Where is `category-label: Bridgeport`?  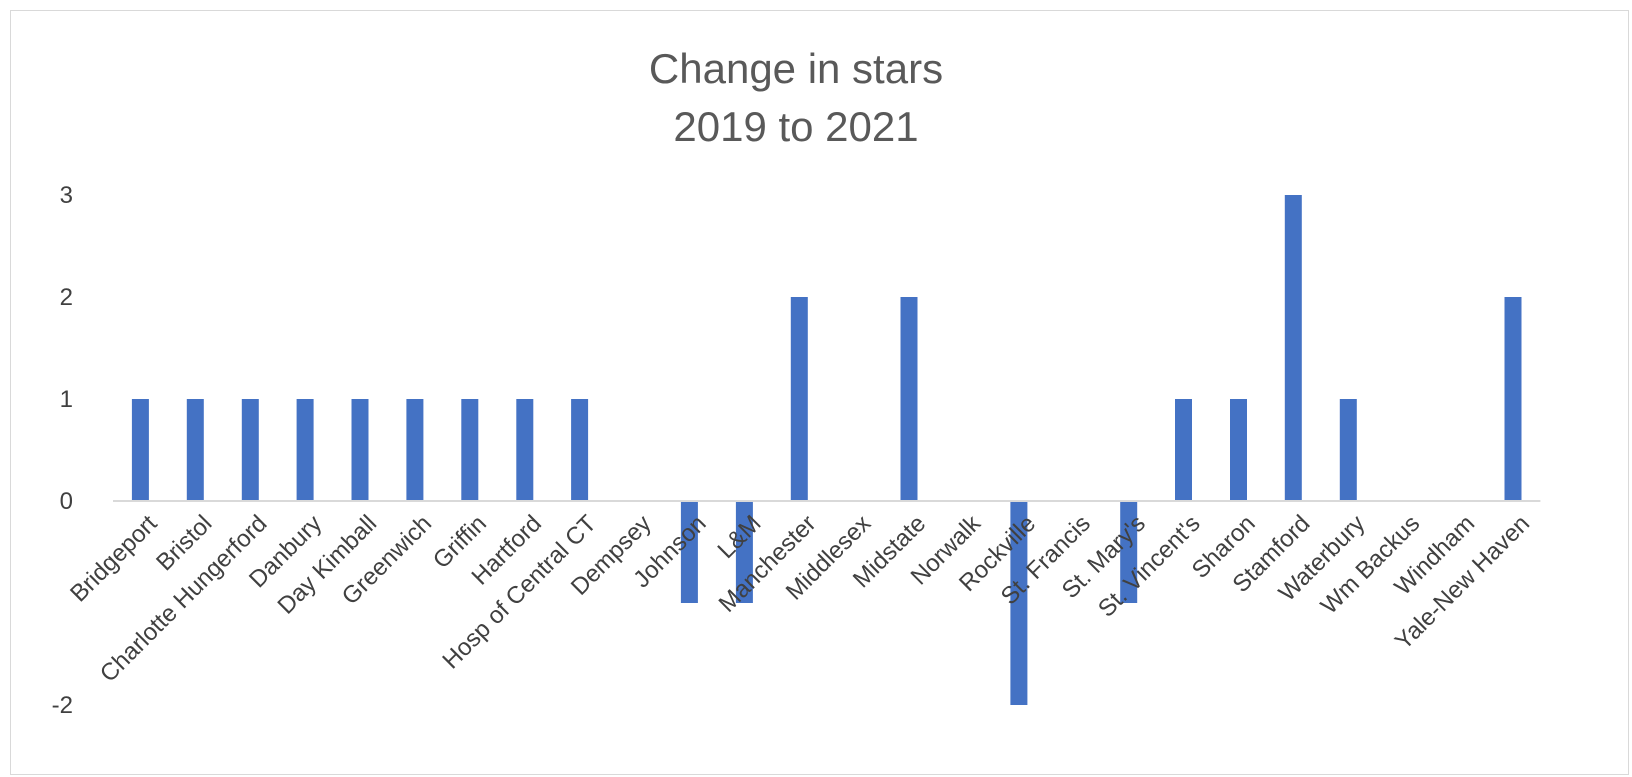
category-label: Bridgeport is located at coordinates (114, 559).